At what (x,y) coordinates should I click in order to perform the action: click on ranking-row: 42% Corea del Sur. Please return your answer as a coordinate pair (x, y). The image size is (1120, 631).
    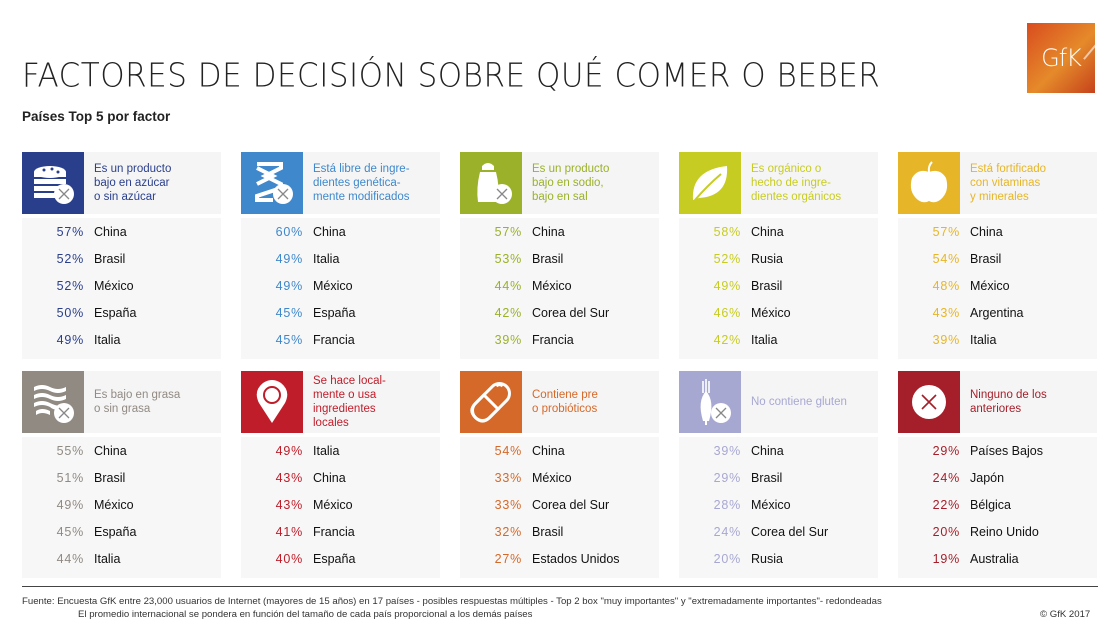
    Looking at the image, I should click on (559, 316).